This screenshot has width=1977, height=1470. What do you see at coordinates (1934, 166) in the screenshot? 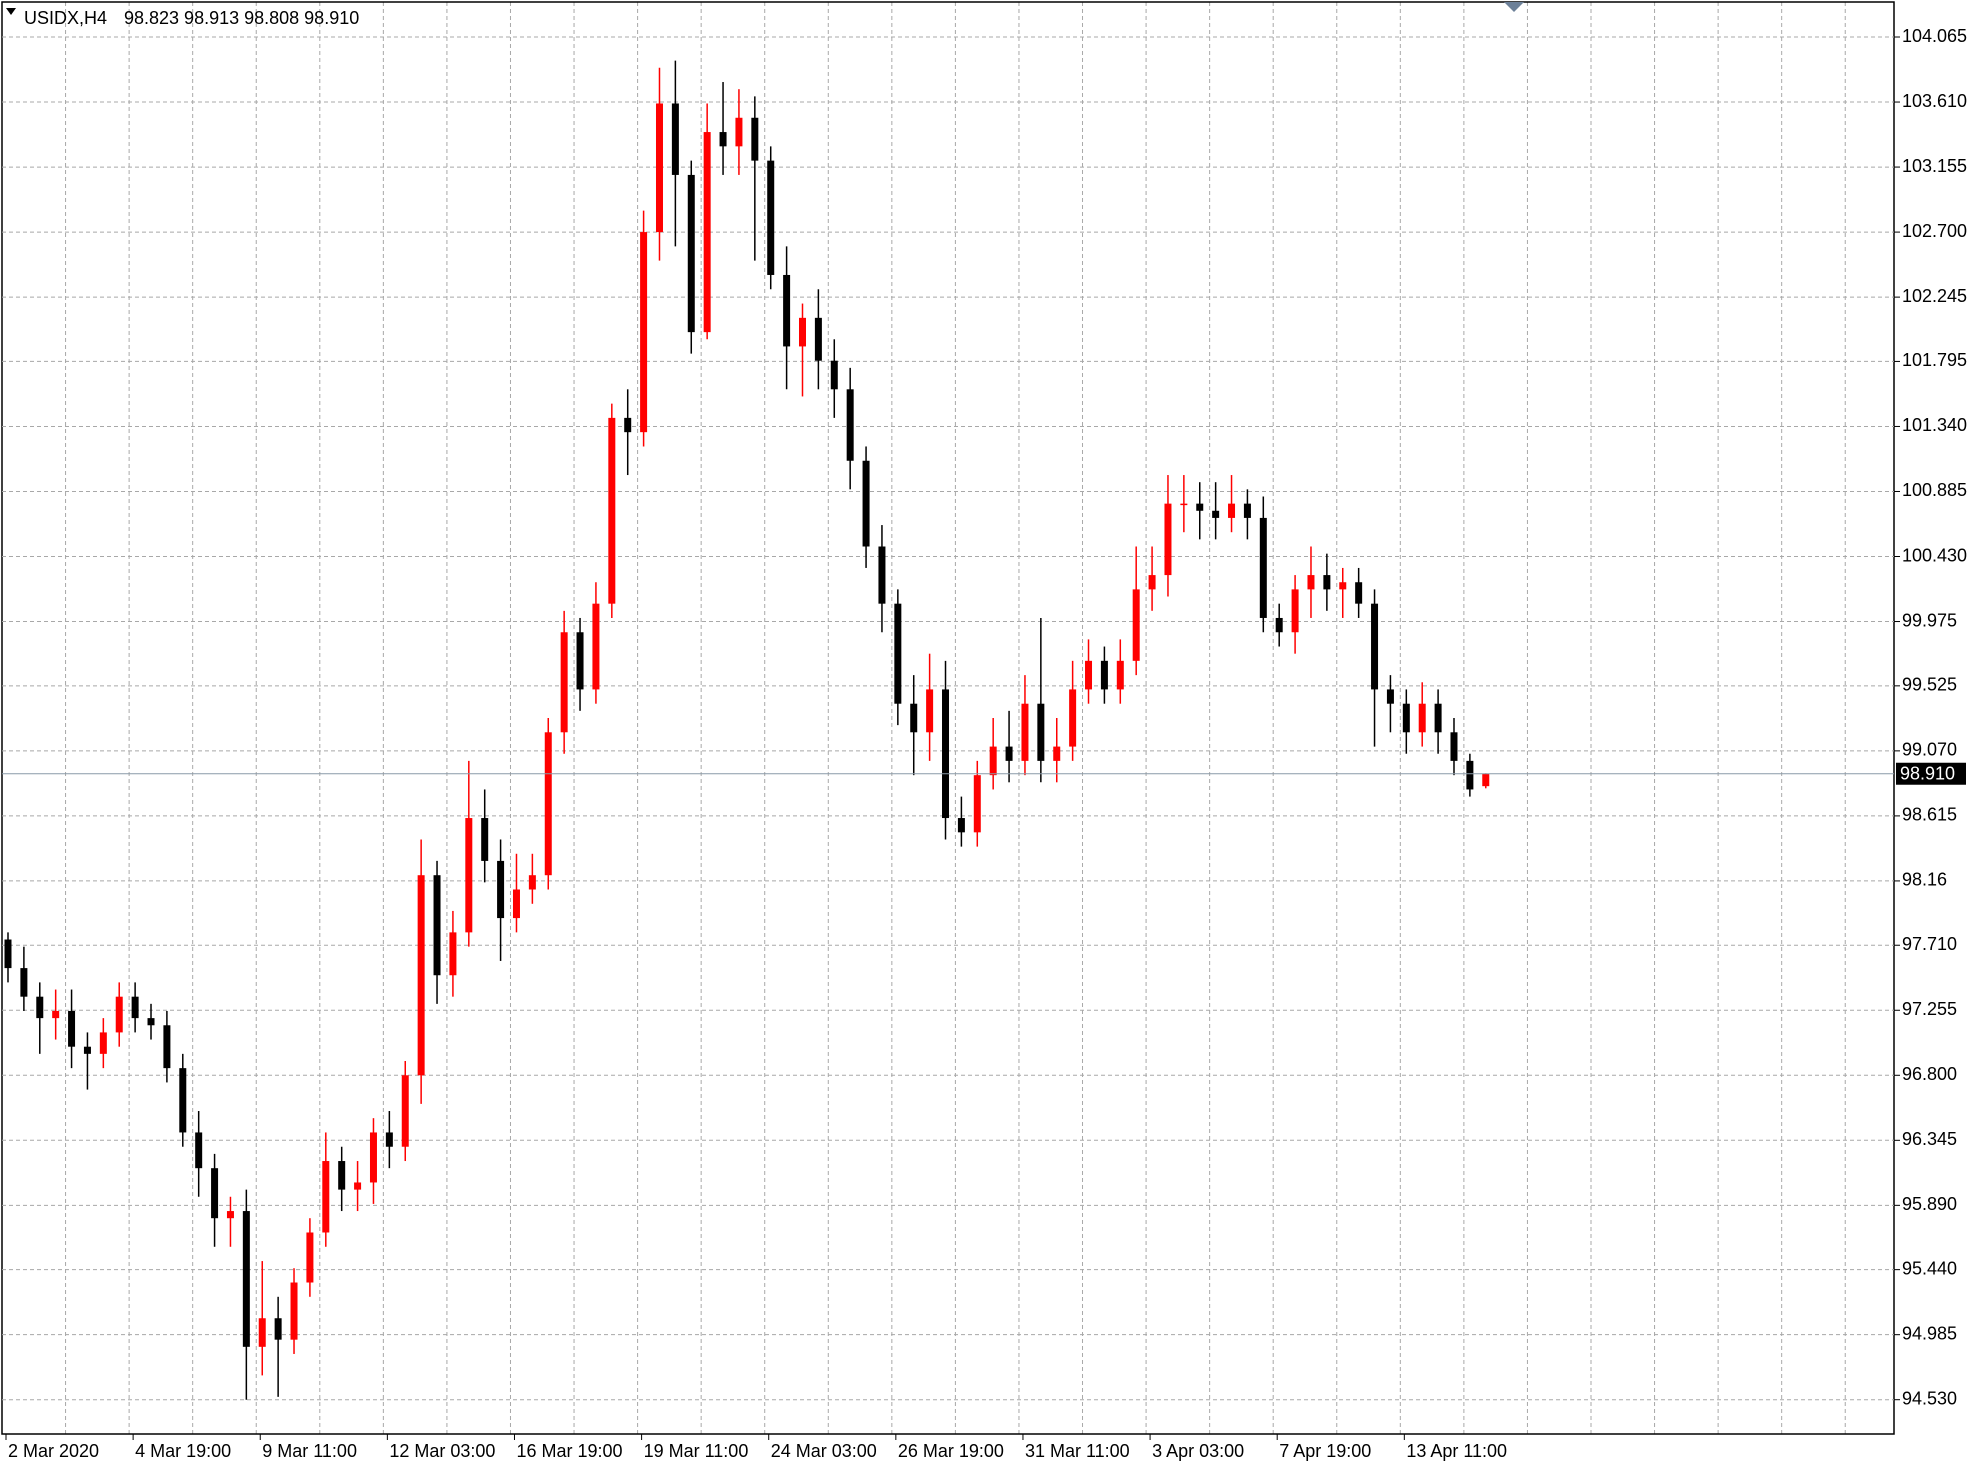
I see `y-tick-label: 103.155` at bounding box center [1934, 166].